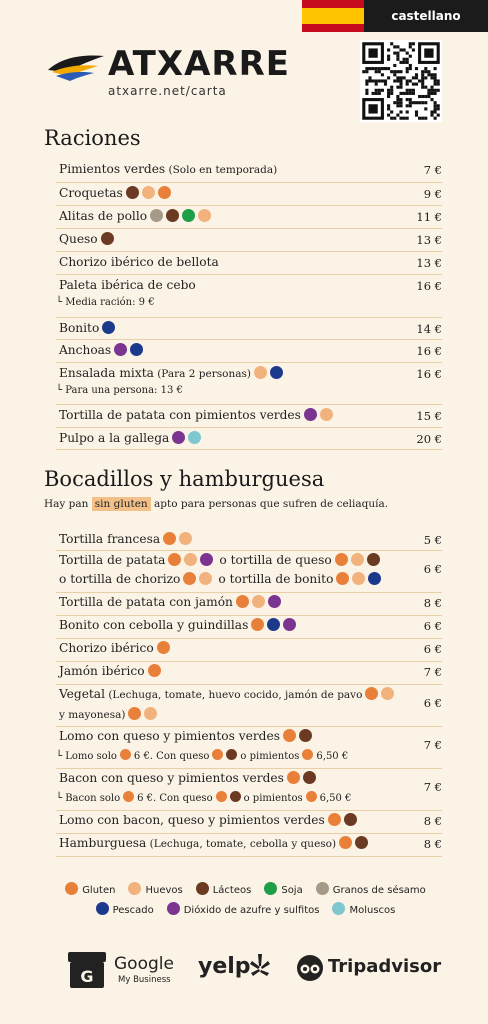  Describe the element at coordinates (429, 439) in the screenshot. I see `menu-item-price: 20 €` at that location.